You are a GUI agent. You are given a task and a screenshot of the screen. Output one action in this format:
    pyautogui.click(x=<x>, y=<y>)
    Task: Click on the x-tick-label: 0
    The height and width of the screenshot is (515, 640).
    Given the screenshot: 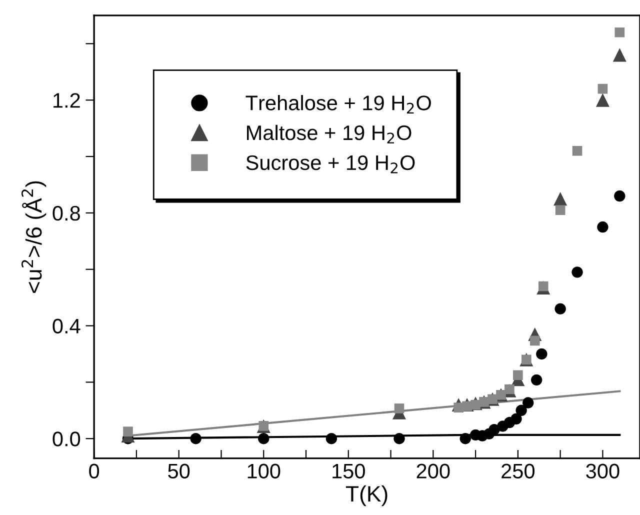 What is the action you would take?
    pyautogui.click(x=94, y=471)
    